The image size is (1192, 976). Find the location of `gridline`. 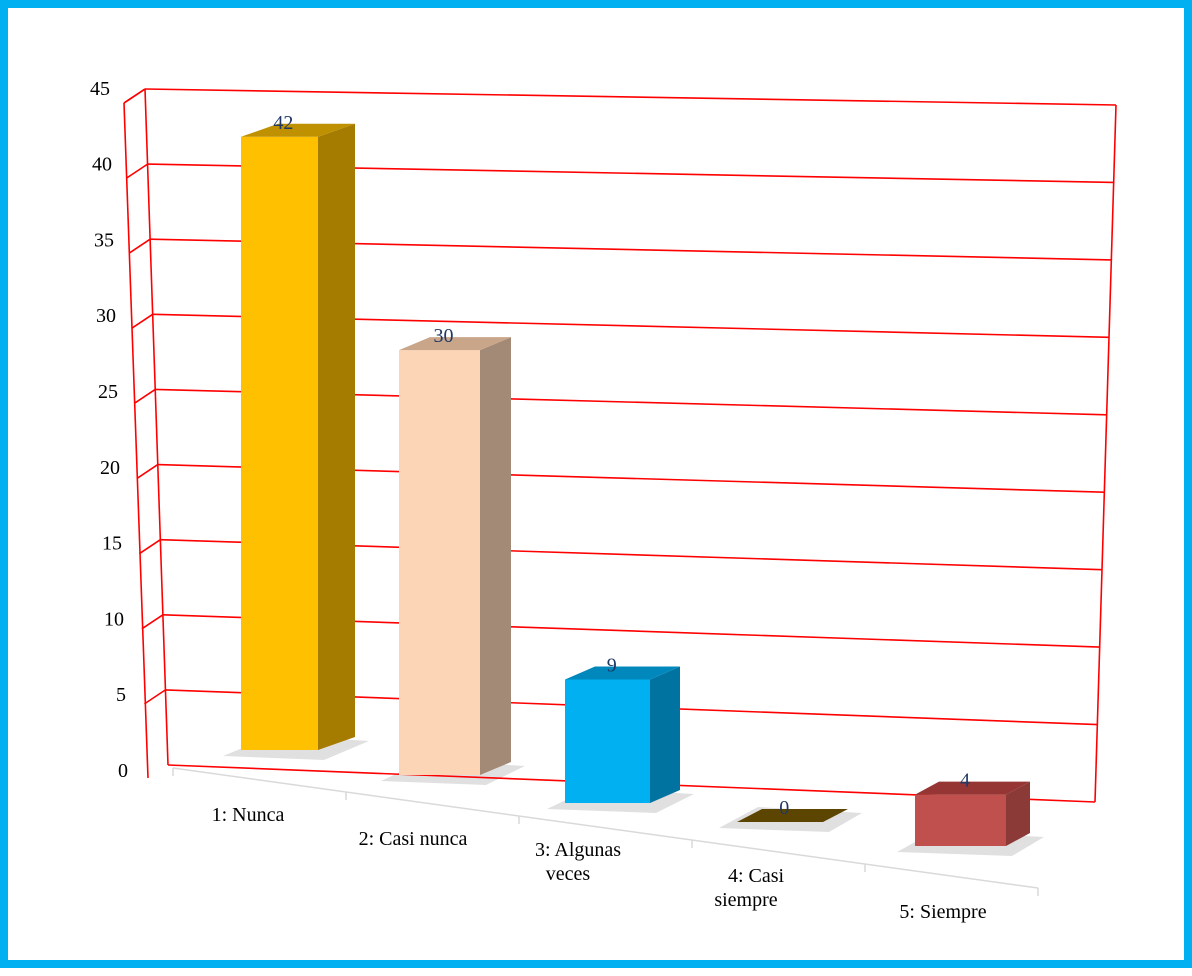

gridline is located at coordinates (630, 97).